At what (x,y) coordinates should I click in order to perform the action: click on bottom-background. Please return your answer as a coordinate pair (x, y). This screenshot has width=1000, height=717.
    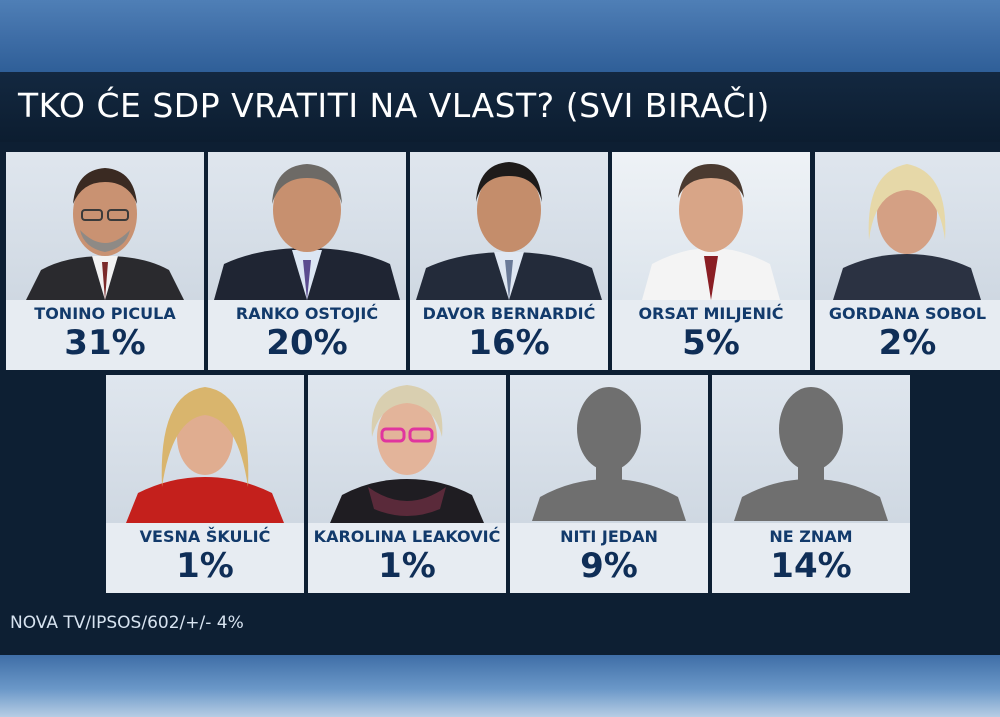
    Looking at the image, I should click on (500, 686).